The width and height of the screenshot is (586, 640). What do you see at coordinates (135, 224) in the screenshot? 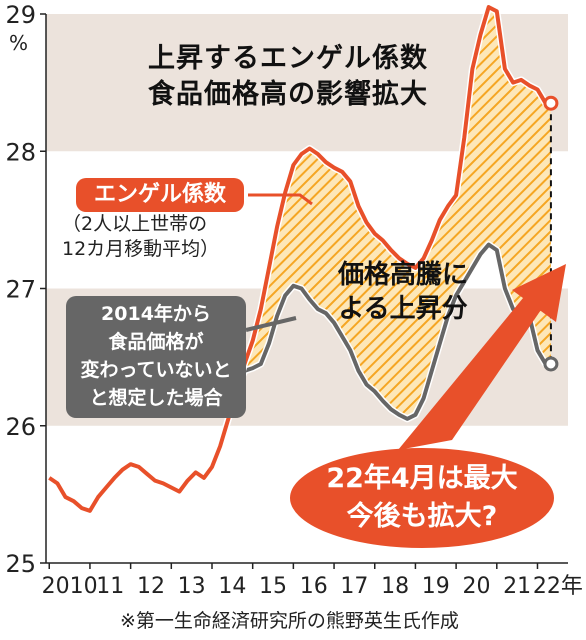
I see `engel-note-line-1: （2人以上世帯の` at bounding box center [135, 224].